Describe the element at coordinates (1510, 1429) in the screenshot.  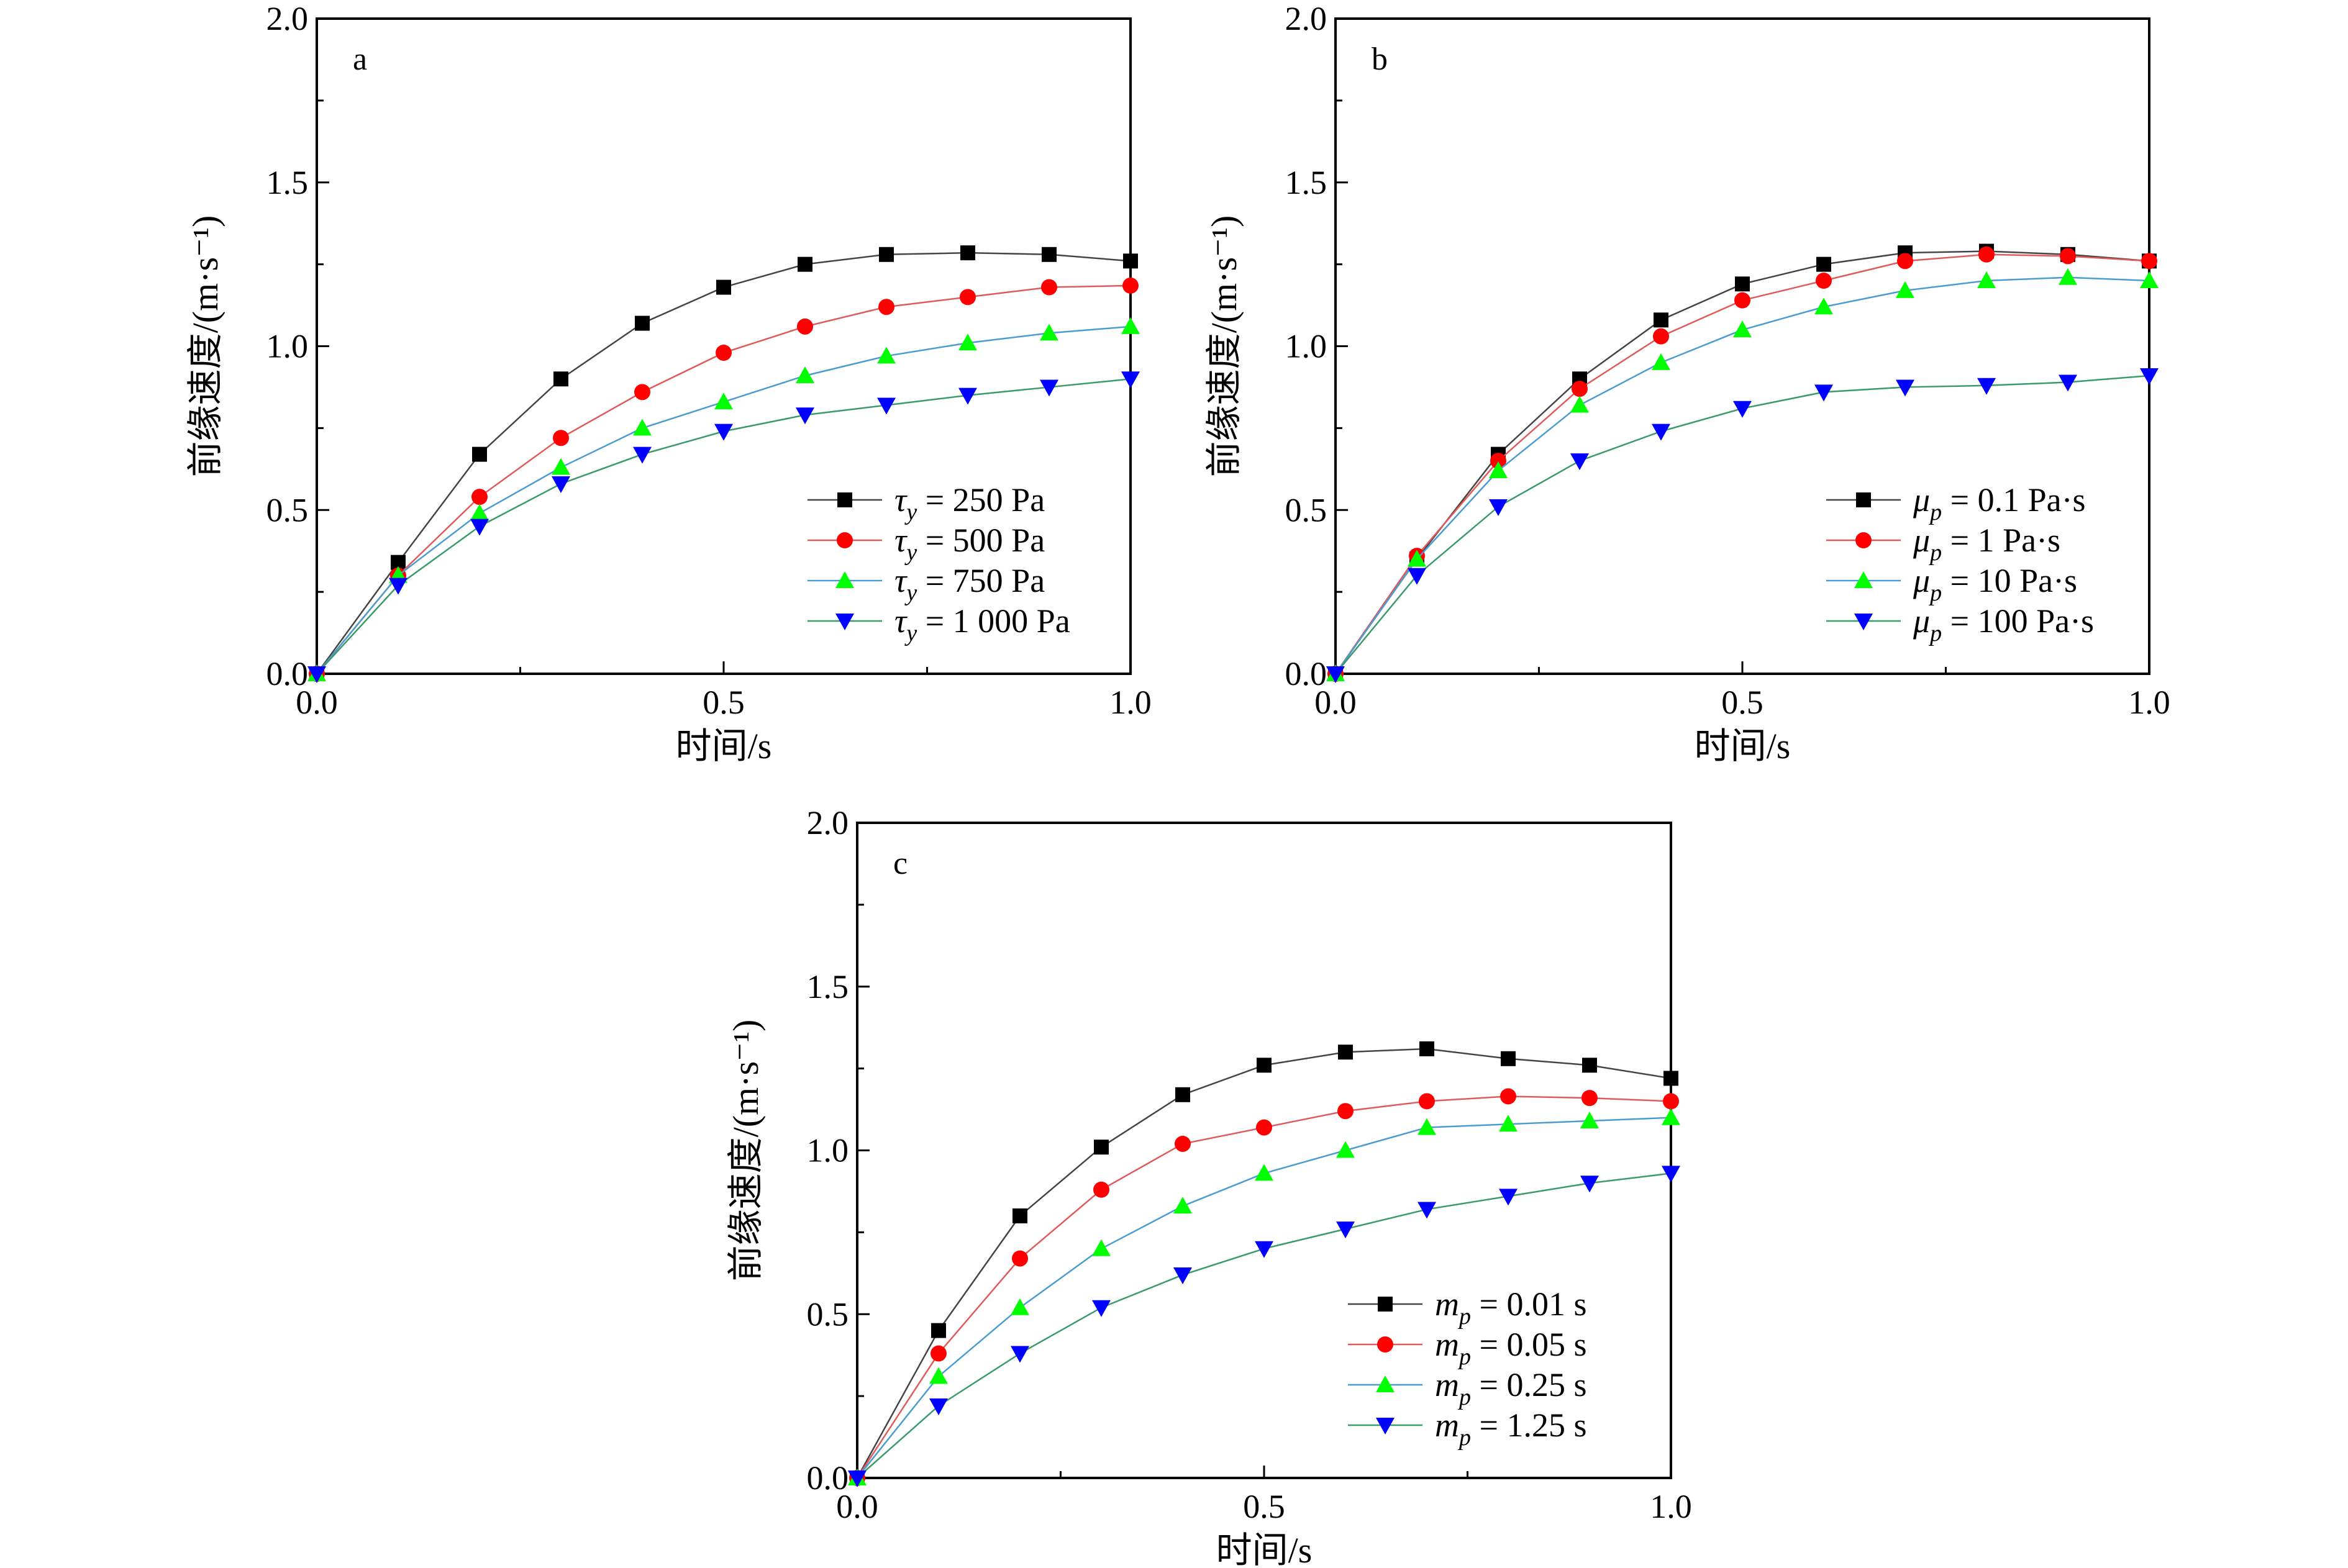
I see `legend-entry: mp = 1.25 s` at that location.